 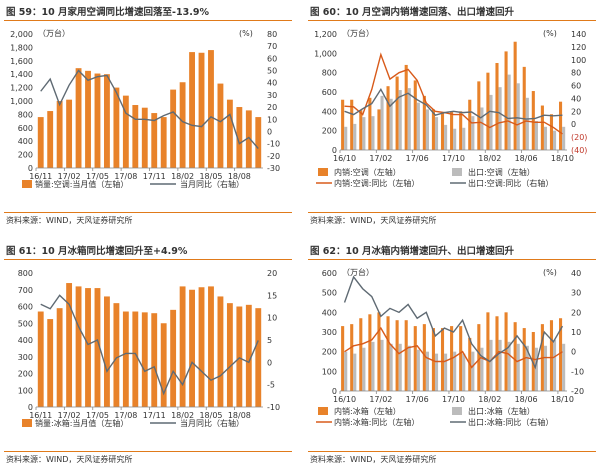 I want to click on y-tick-label: 300, so click(x=329, y=332).